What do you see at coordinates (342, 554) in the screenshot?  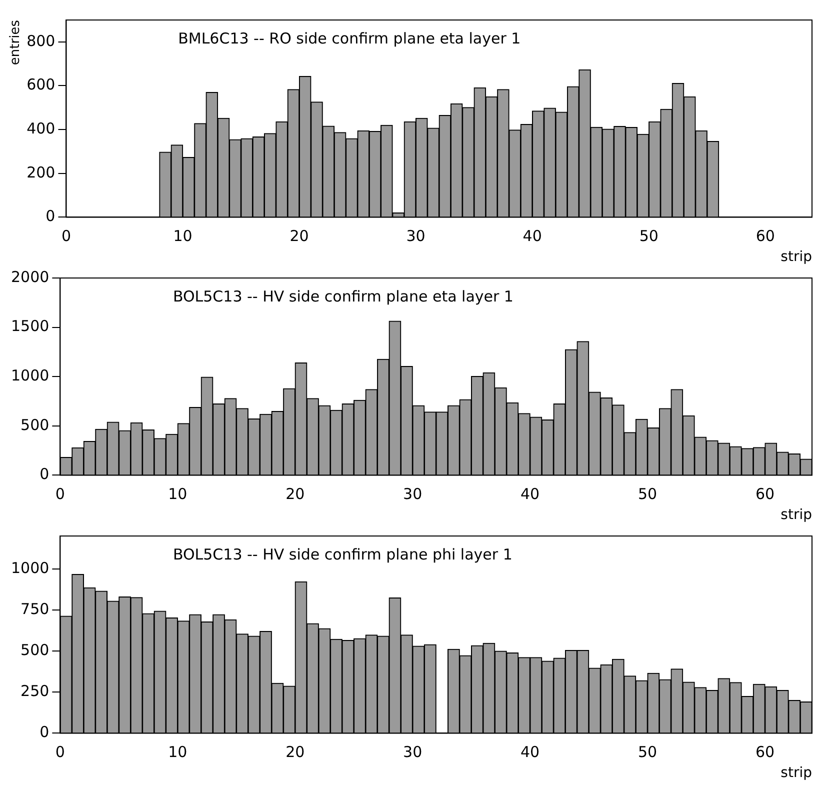 I see `text: BOL5C13 -- HV side confirm plane phi layer 1` at bounding box center [342, 554].